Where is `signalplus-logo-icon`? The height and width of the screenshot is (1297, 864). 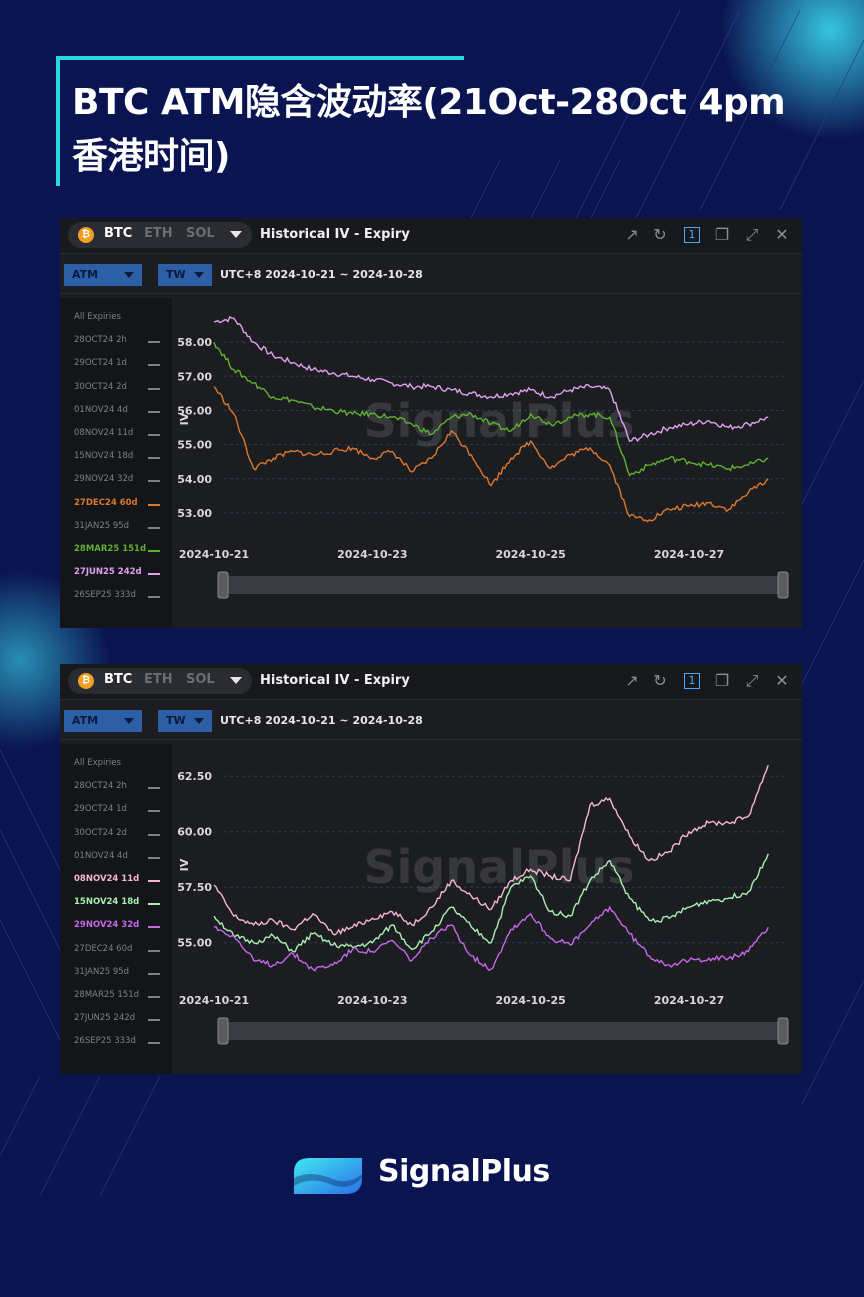
signalplus-logo-icon is located at coordinates (328, 1176).